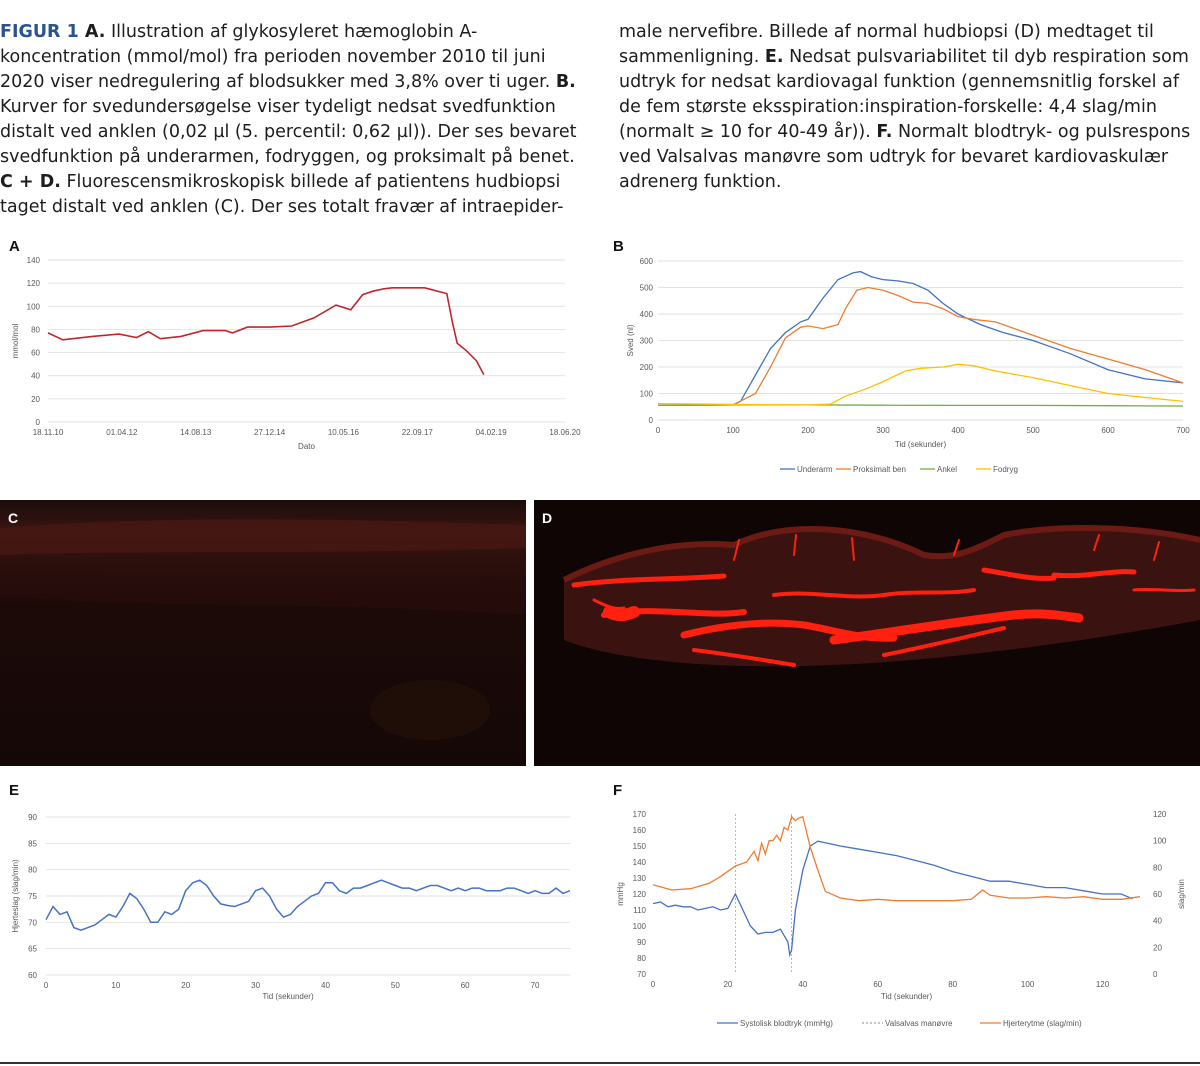  Describe the element at coordinates (647, 261) in the screenshot. I see `y-tick-label: 600` at that location.